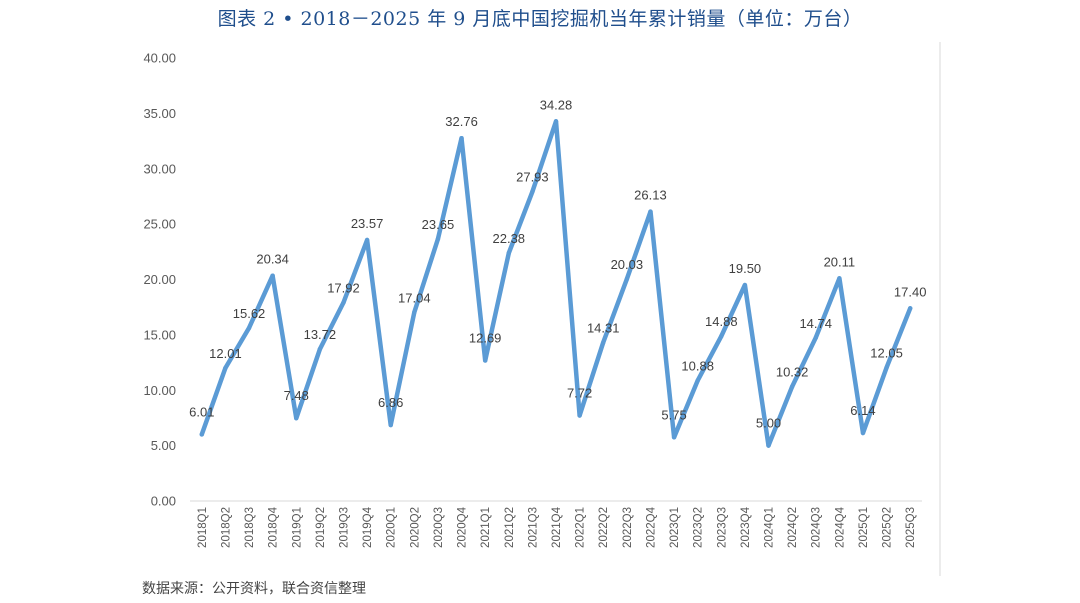 The height and width of the screenshot is (603, 1080). What do you see at coordinates (745, 268) in the screenshot?
I see `data-label: 19.50` at bounding box center [745, 268].